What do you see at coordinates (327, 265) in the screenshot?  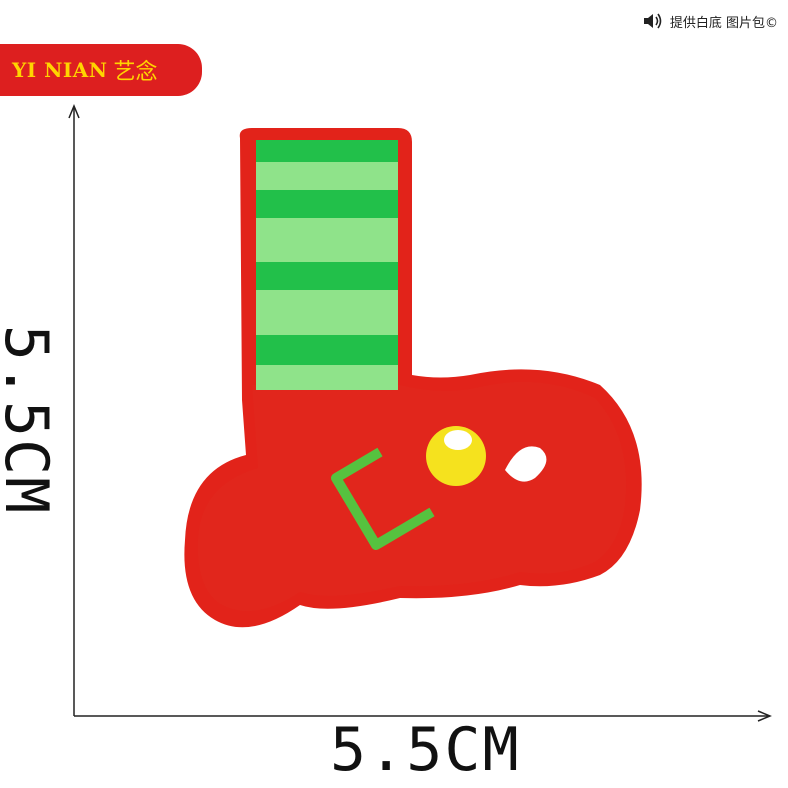 I see `striped-shaft` at bounding box center [327, 265].